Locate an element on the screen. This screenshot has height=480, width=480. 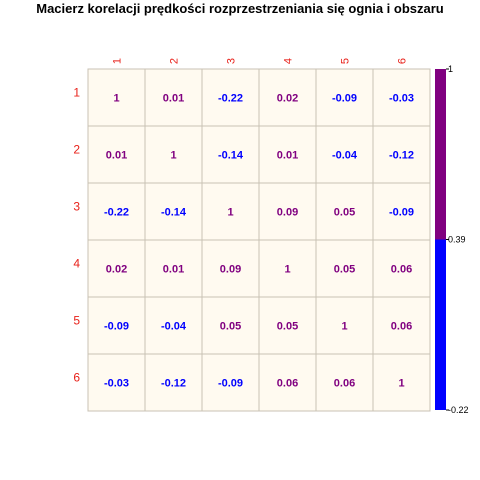
colorbar-tick-label: 1 is located at coordinates (450, 69).